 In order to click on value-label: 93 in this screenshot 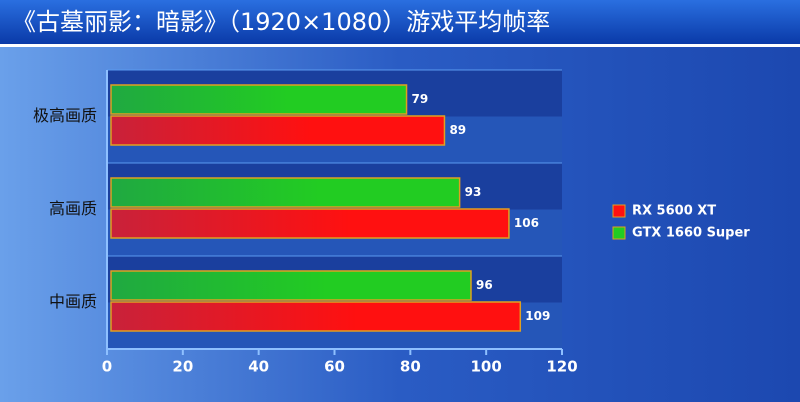, I will do `click(473, 192)`.